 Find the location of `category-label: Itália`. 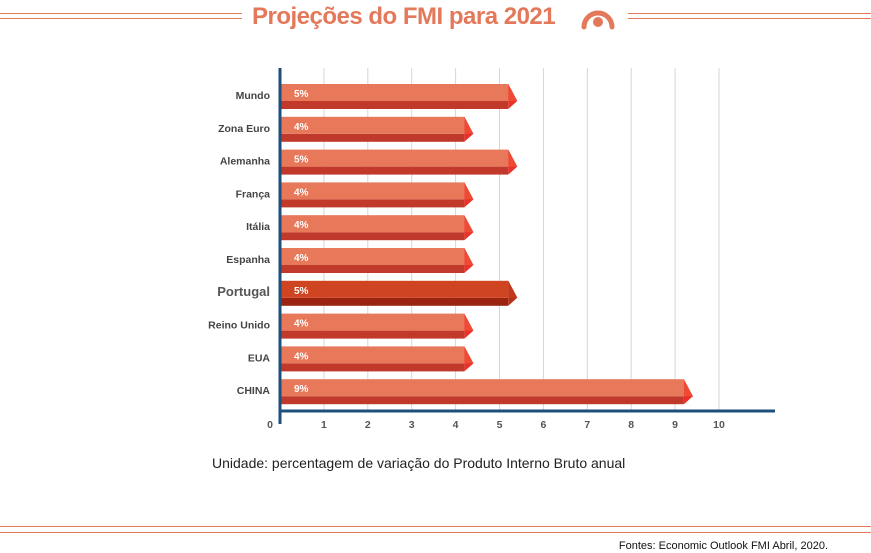

category-label: Itália is located at coordinates (258, 227).